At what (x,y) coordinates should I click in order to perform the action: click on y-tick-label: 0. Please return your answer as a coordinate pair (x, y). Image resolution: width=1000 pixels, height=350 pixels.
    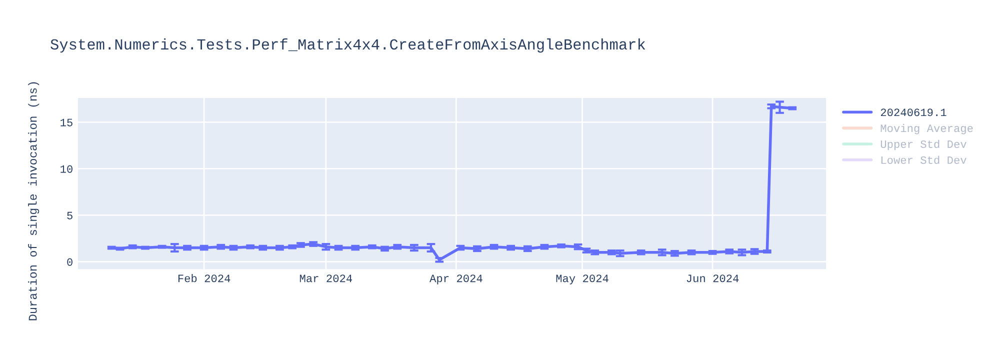
    Looking at the image, I should click on (69, 262).